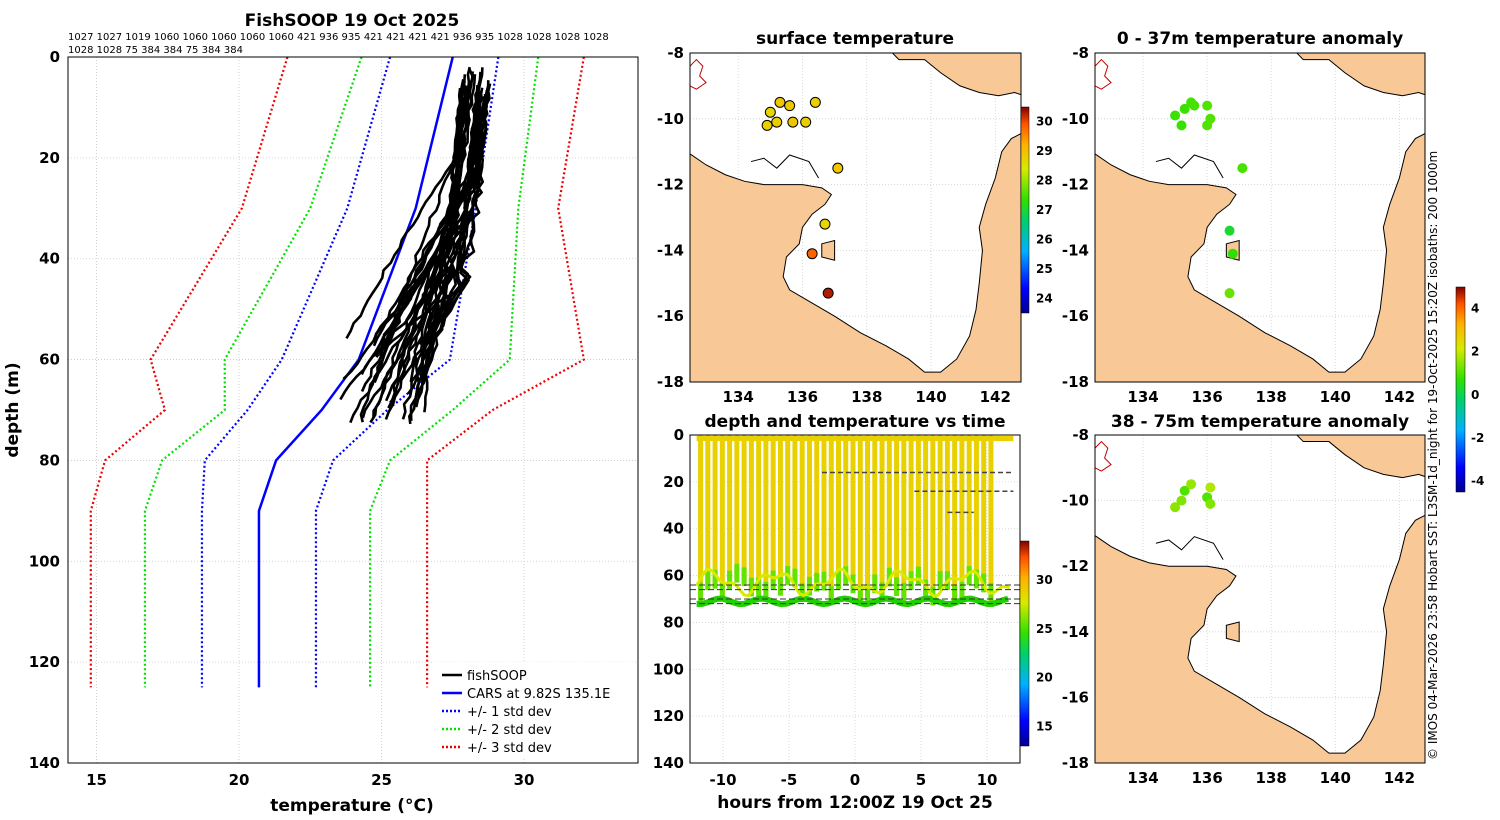 This screenshot has height=820, width=1500. I want to click on colorbar-tick: 28, so click(1044, 181).